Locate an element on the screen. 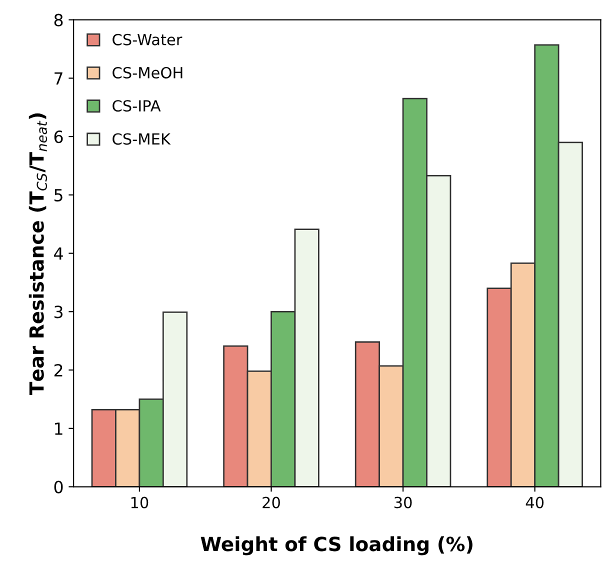 This screenshot has height=566, width=613. y-tick-label: 1 is located at coordinates (58, 428).